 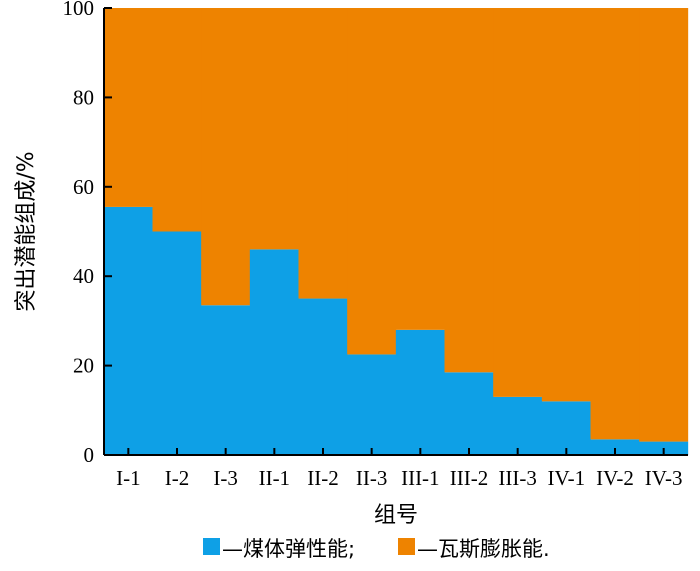 I want to click on x-tick-label: I-1, so click(x=128, y=478).